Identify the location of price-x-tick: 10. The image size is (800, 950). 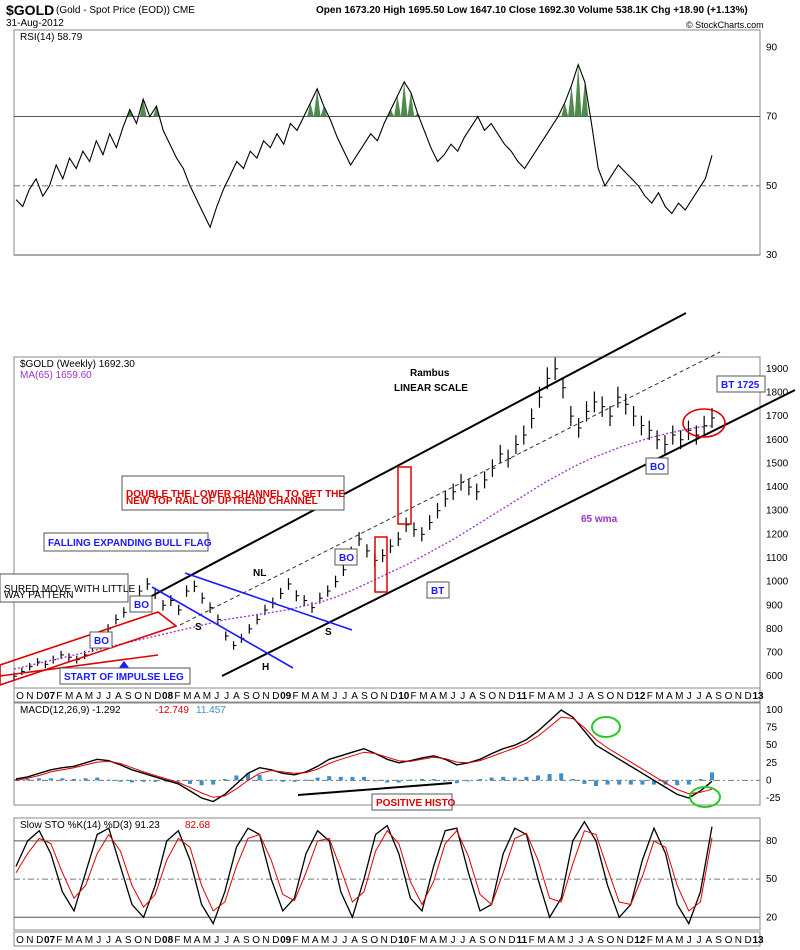
(404, 696).